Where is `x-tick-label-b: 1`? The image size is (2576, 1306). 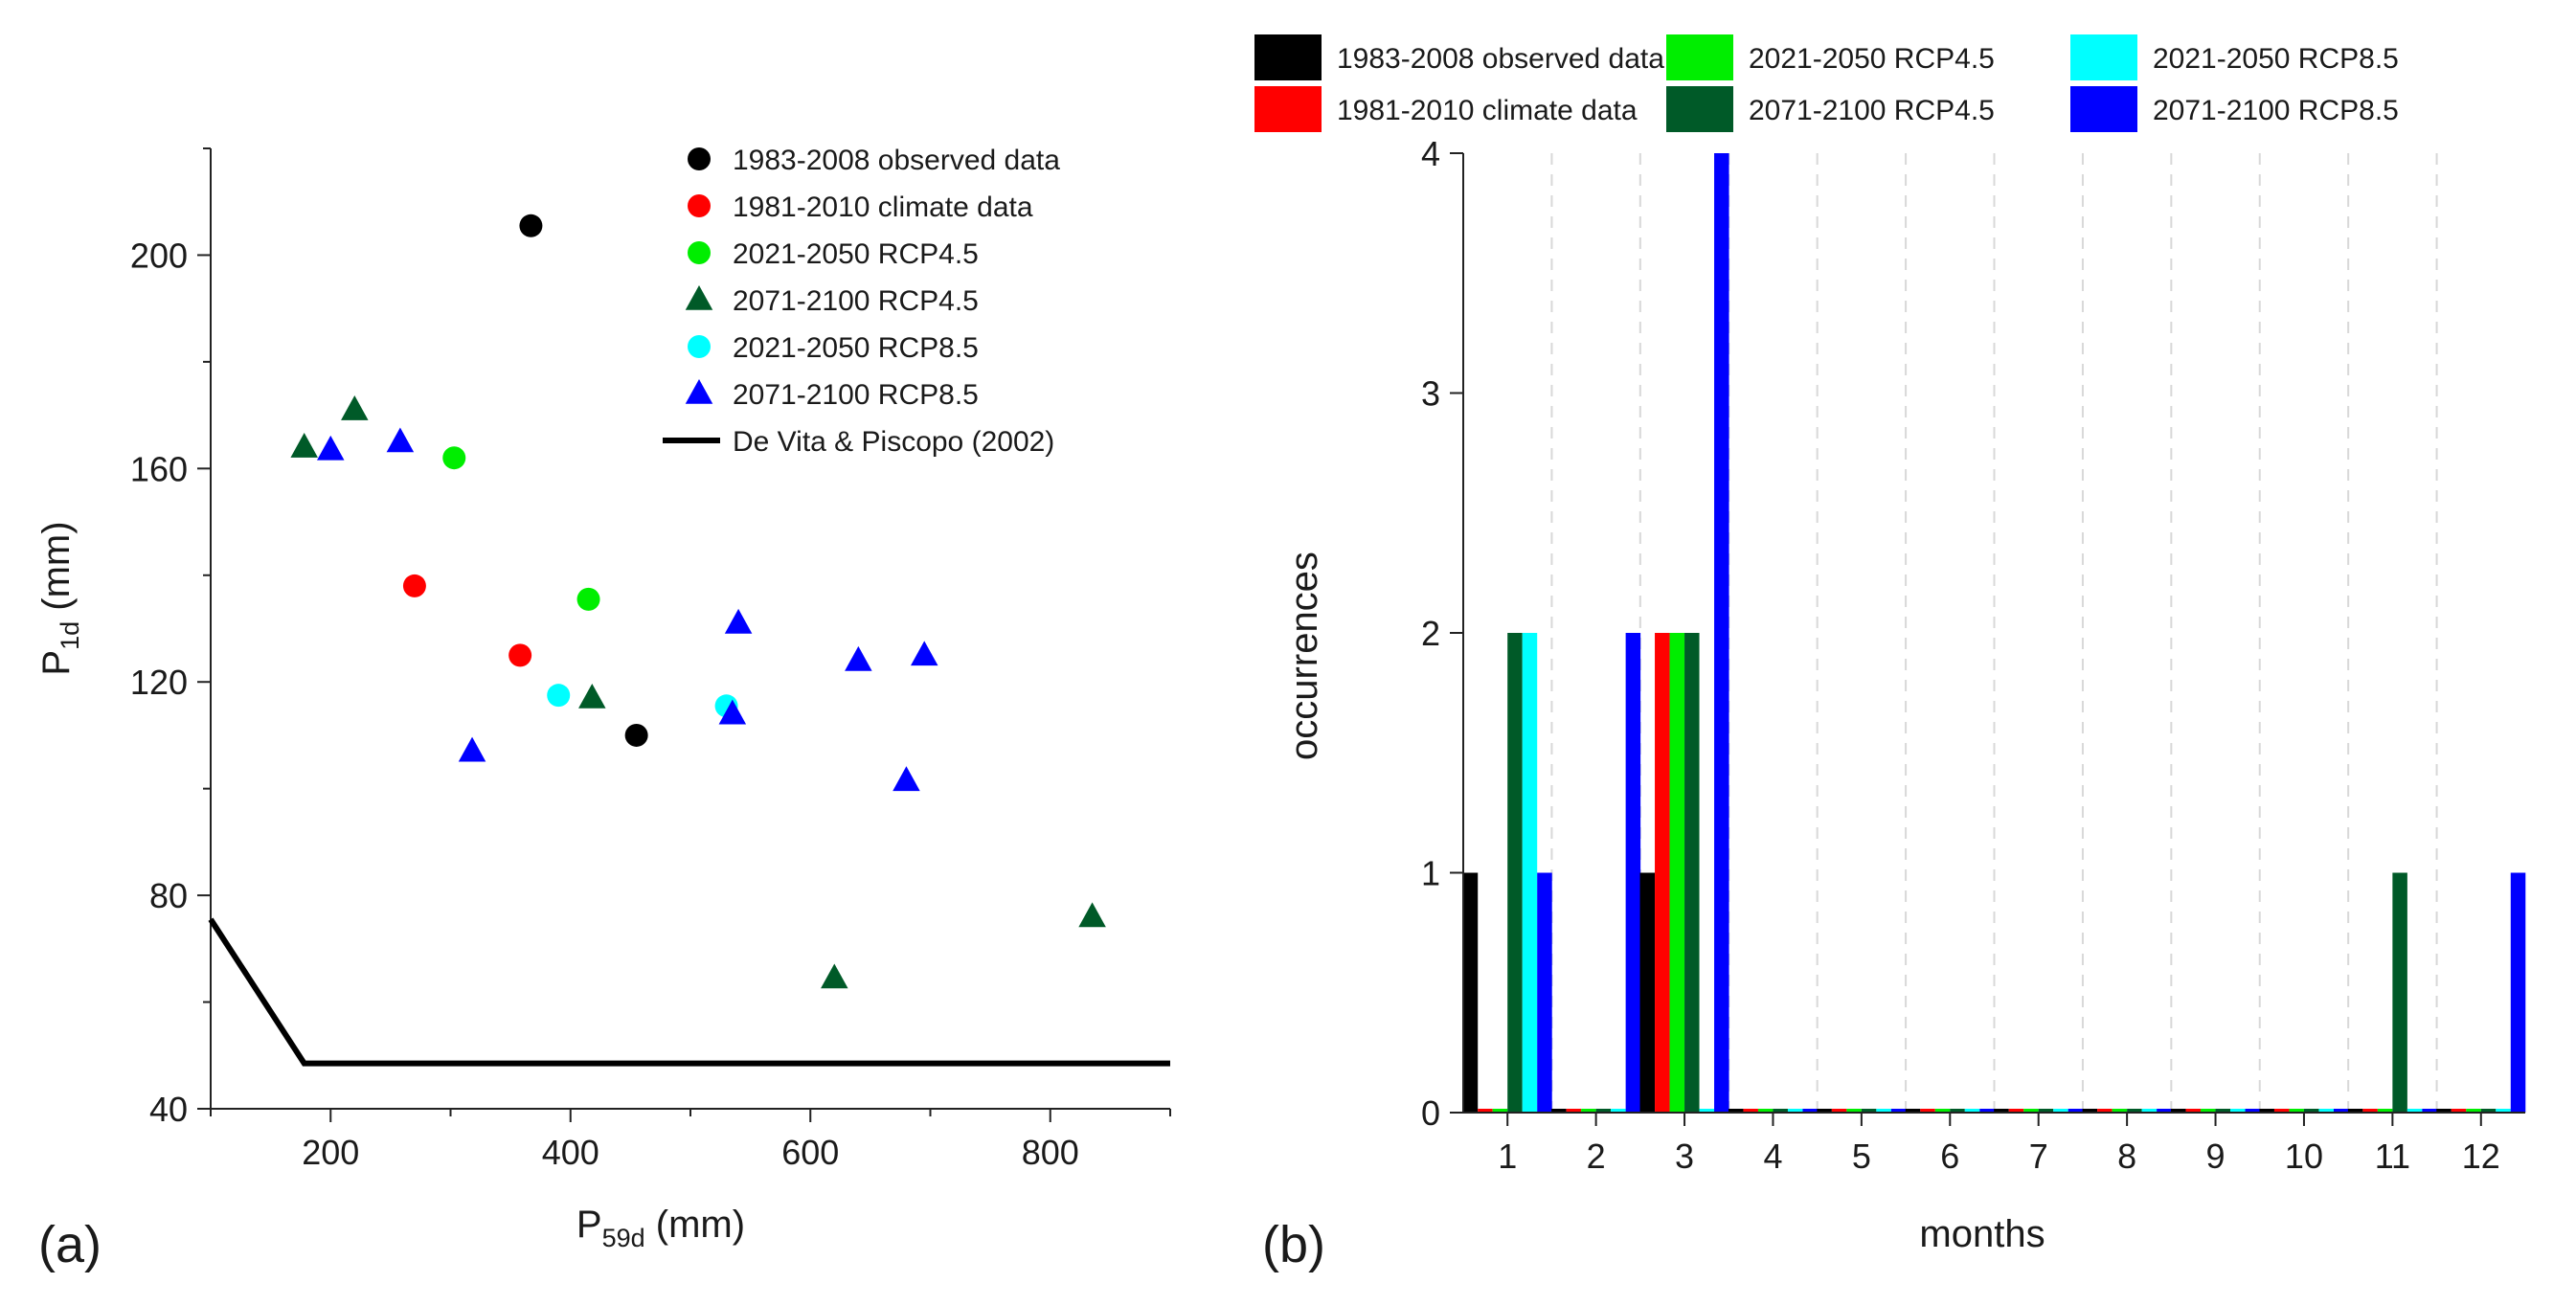
x-tick-label-b: 1 is located at coordinates (1507, 1157).